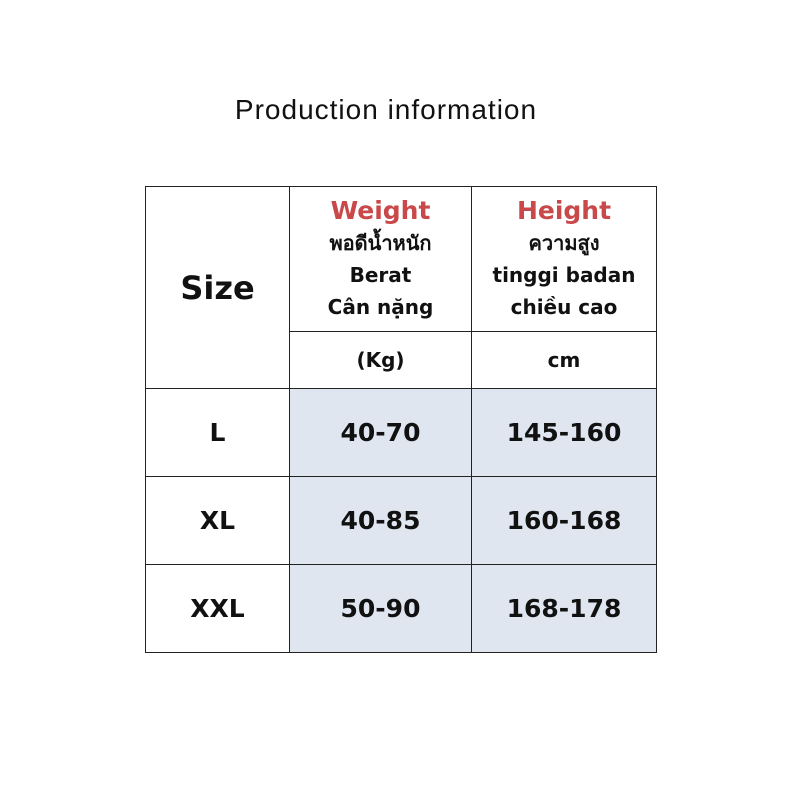 The image size is (800, 800). I want to click on size-cell: XL, so click(217, 520).